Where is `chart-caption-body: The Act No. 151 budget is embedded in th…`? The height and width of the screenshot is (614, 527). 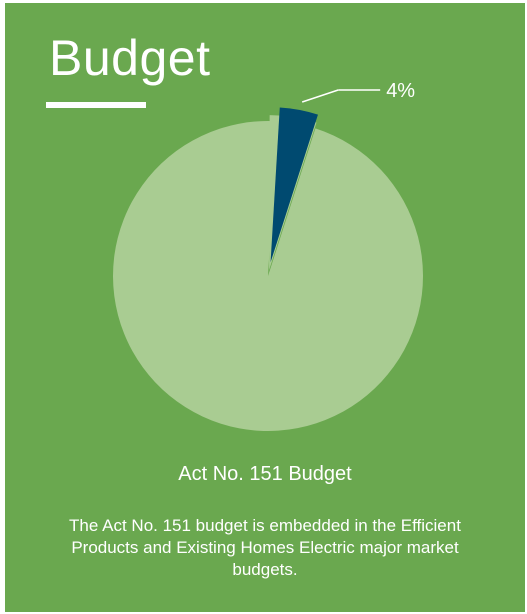 chart-caption-body: The Act No. 151 budget is embedded in th… is located at coordinates (265, 547).